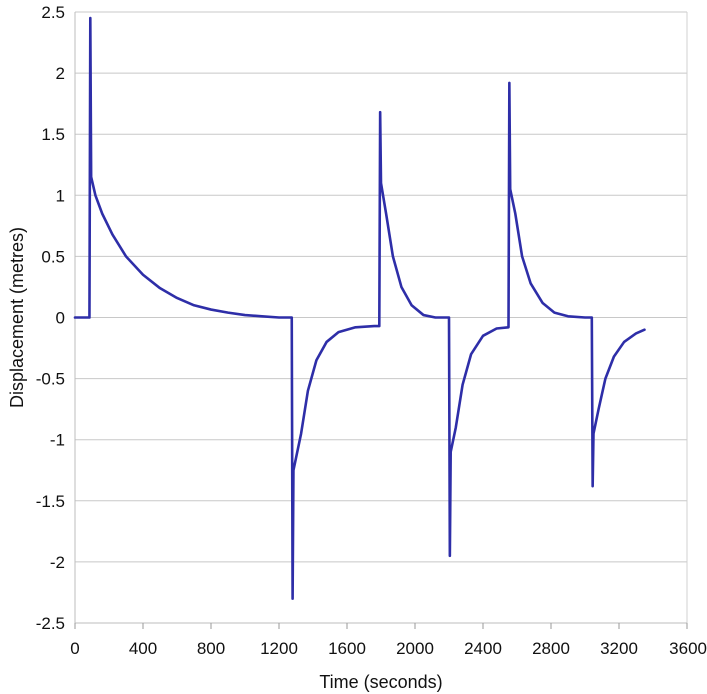 Image resolution: width=707 pixels, height=694 pixels. Describe the element at coordinates (17, 317) in the screenshot. I see `y-axis-title: Displacement (metres)` at that location.